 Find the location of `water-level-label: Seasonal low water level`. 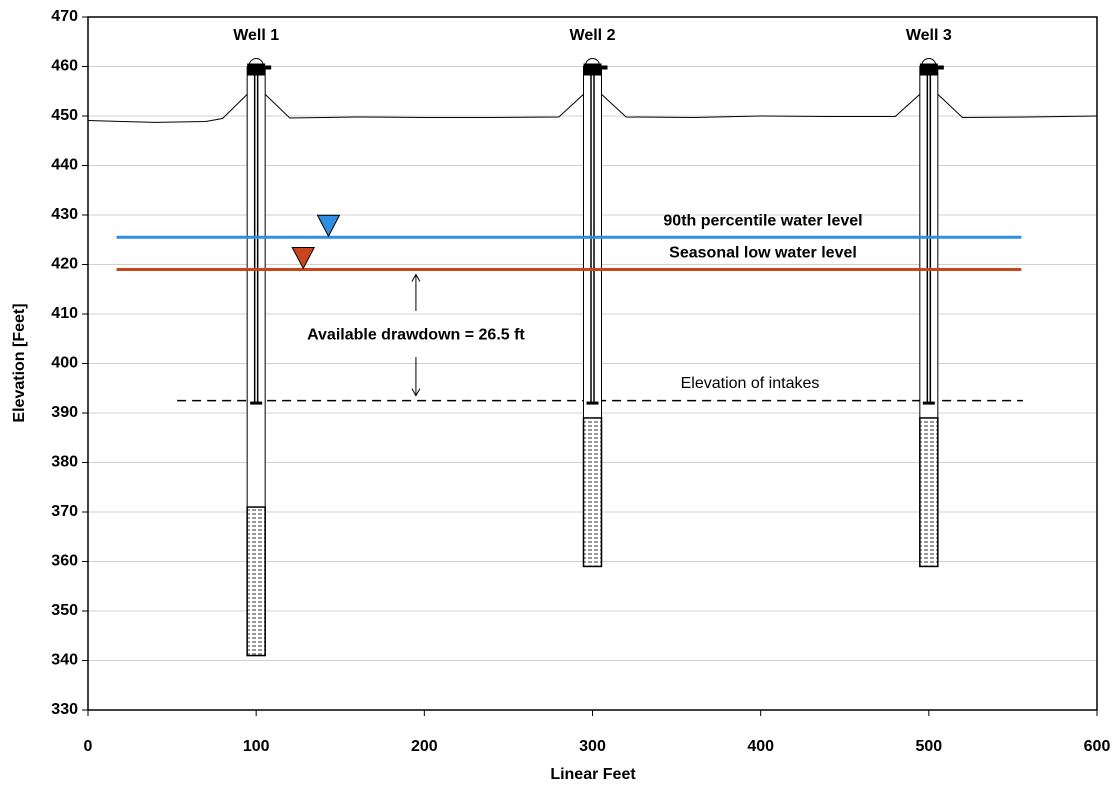

water-level-label: Seasonal low water level is located at coordinates (763, 253).